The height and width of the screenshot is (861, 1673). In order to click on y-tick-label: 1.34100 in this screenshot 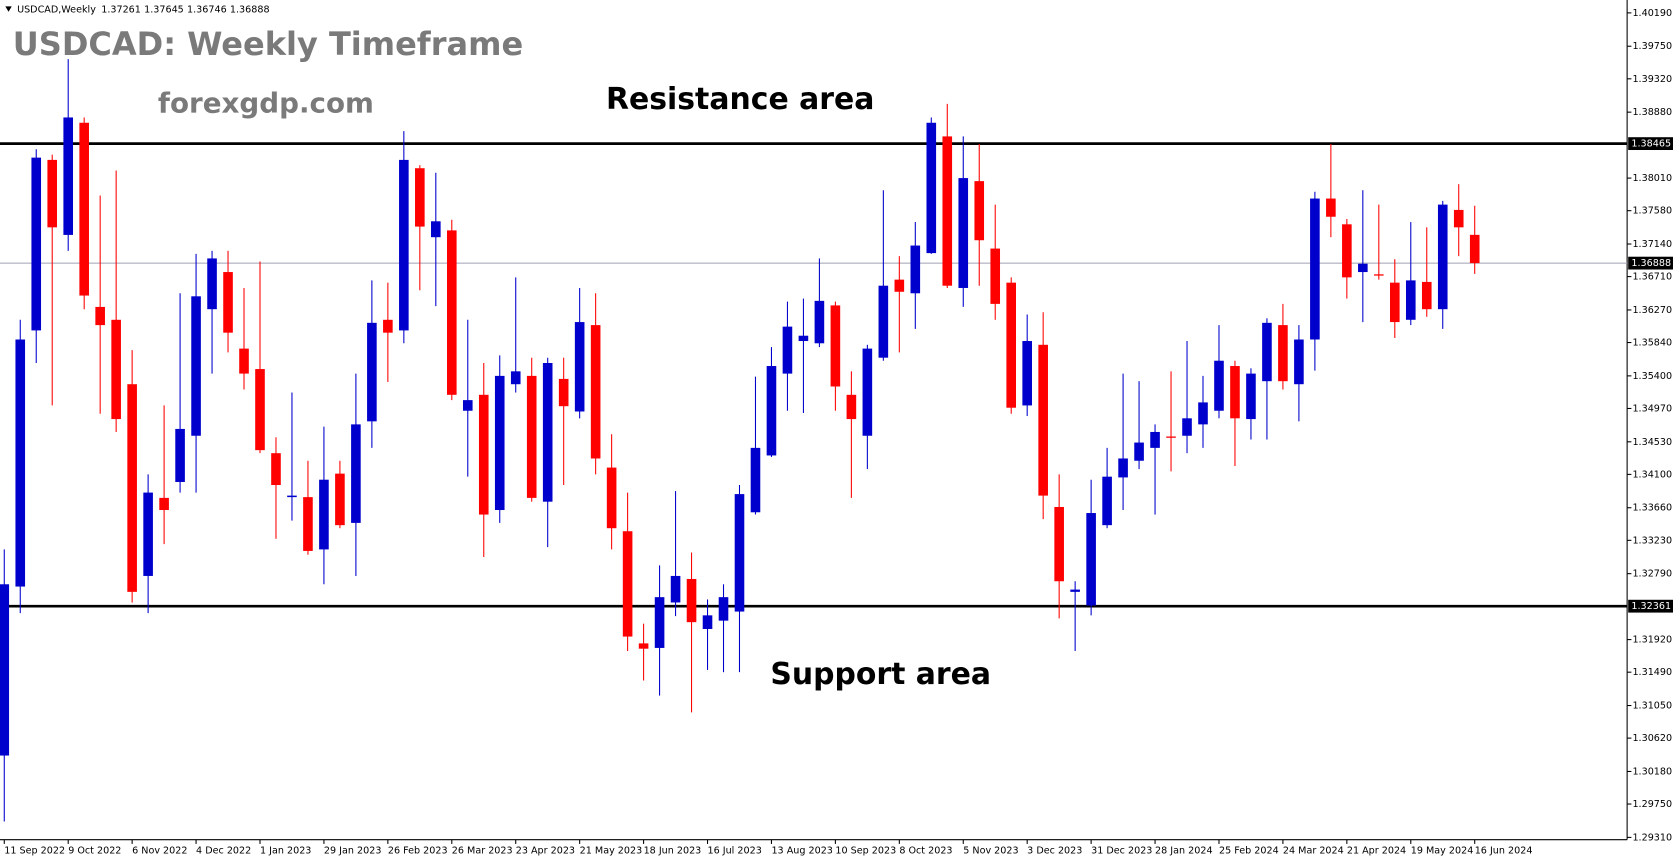, I will do `click(1652, 474)`.